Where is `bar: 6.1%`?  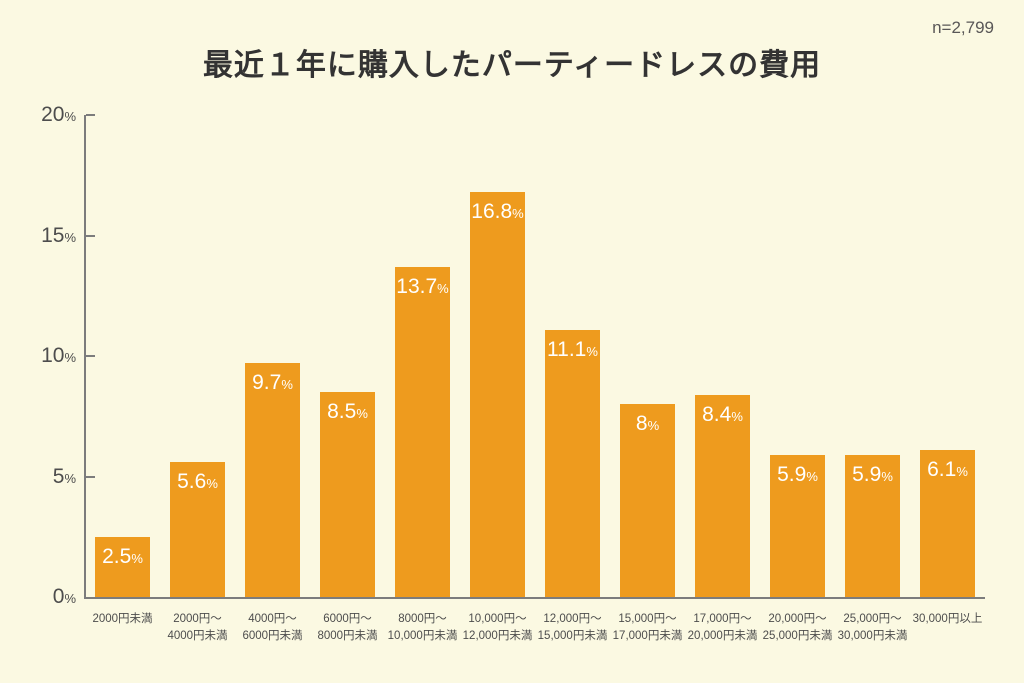 bar: 6.1% is located at coordinates (947, 523).